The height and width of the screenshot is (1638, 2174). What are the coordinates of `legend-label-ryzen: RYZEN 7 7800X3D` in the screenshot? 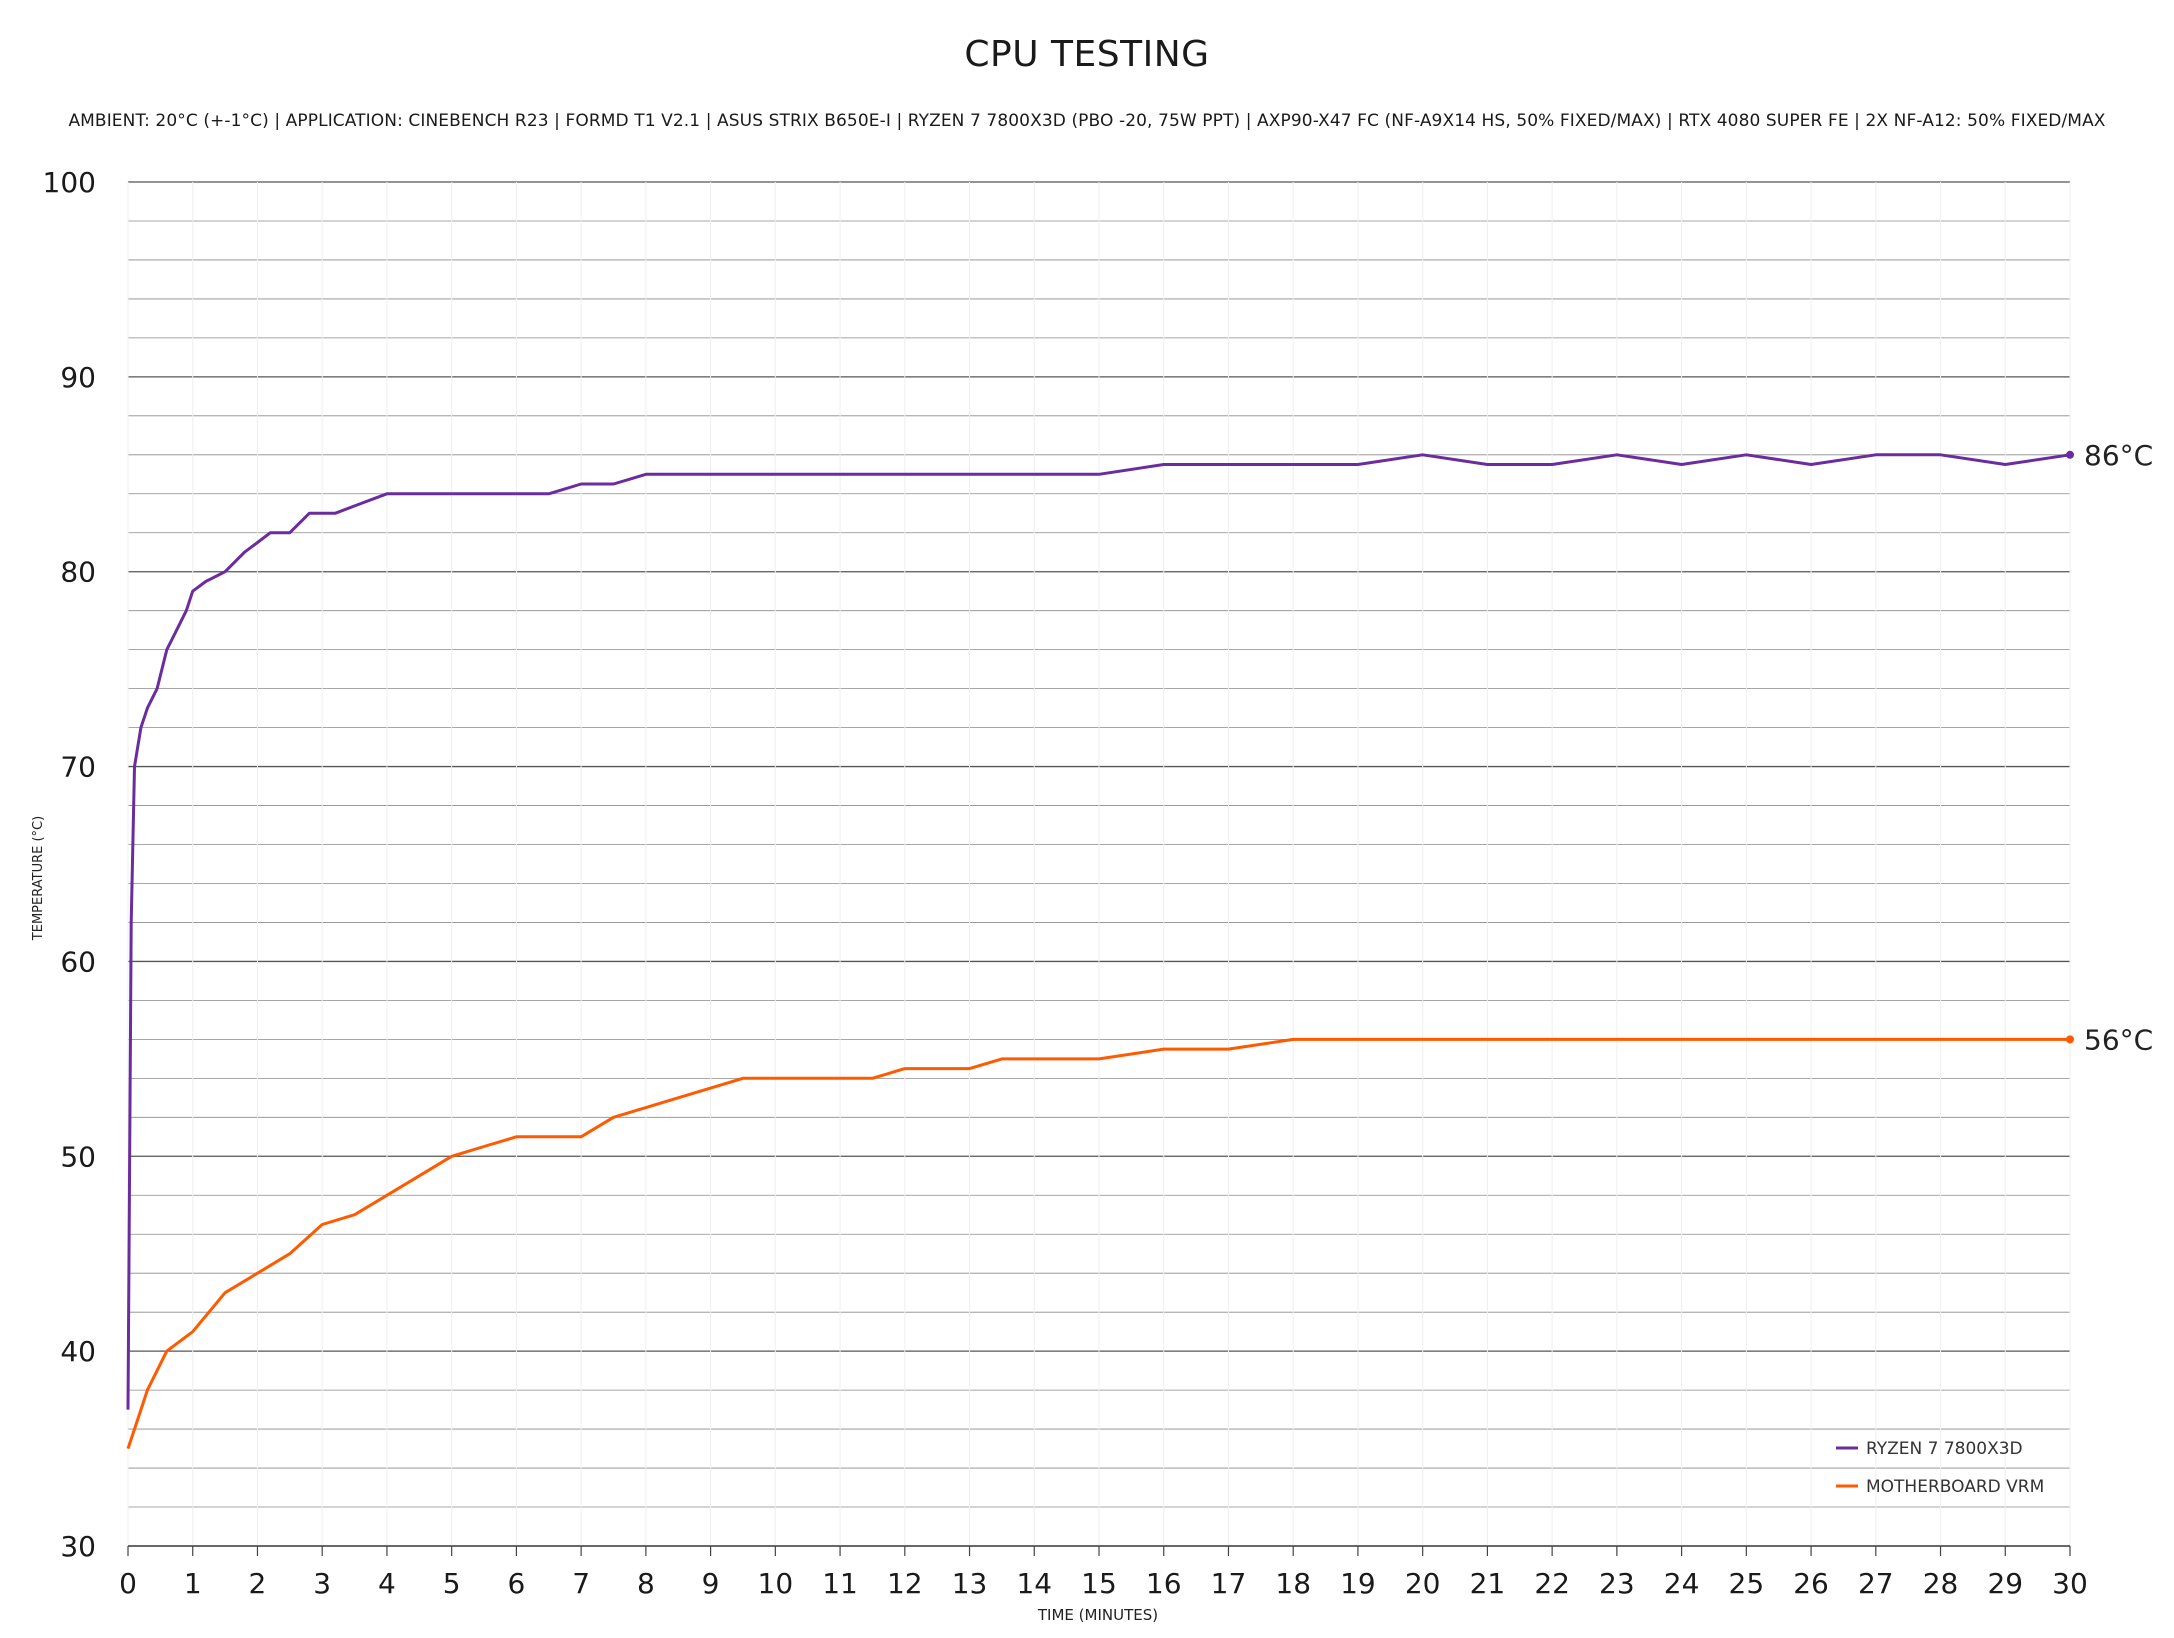 It's located at (1944, 1449).